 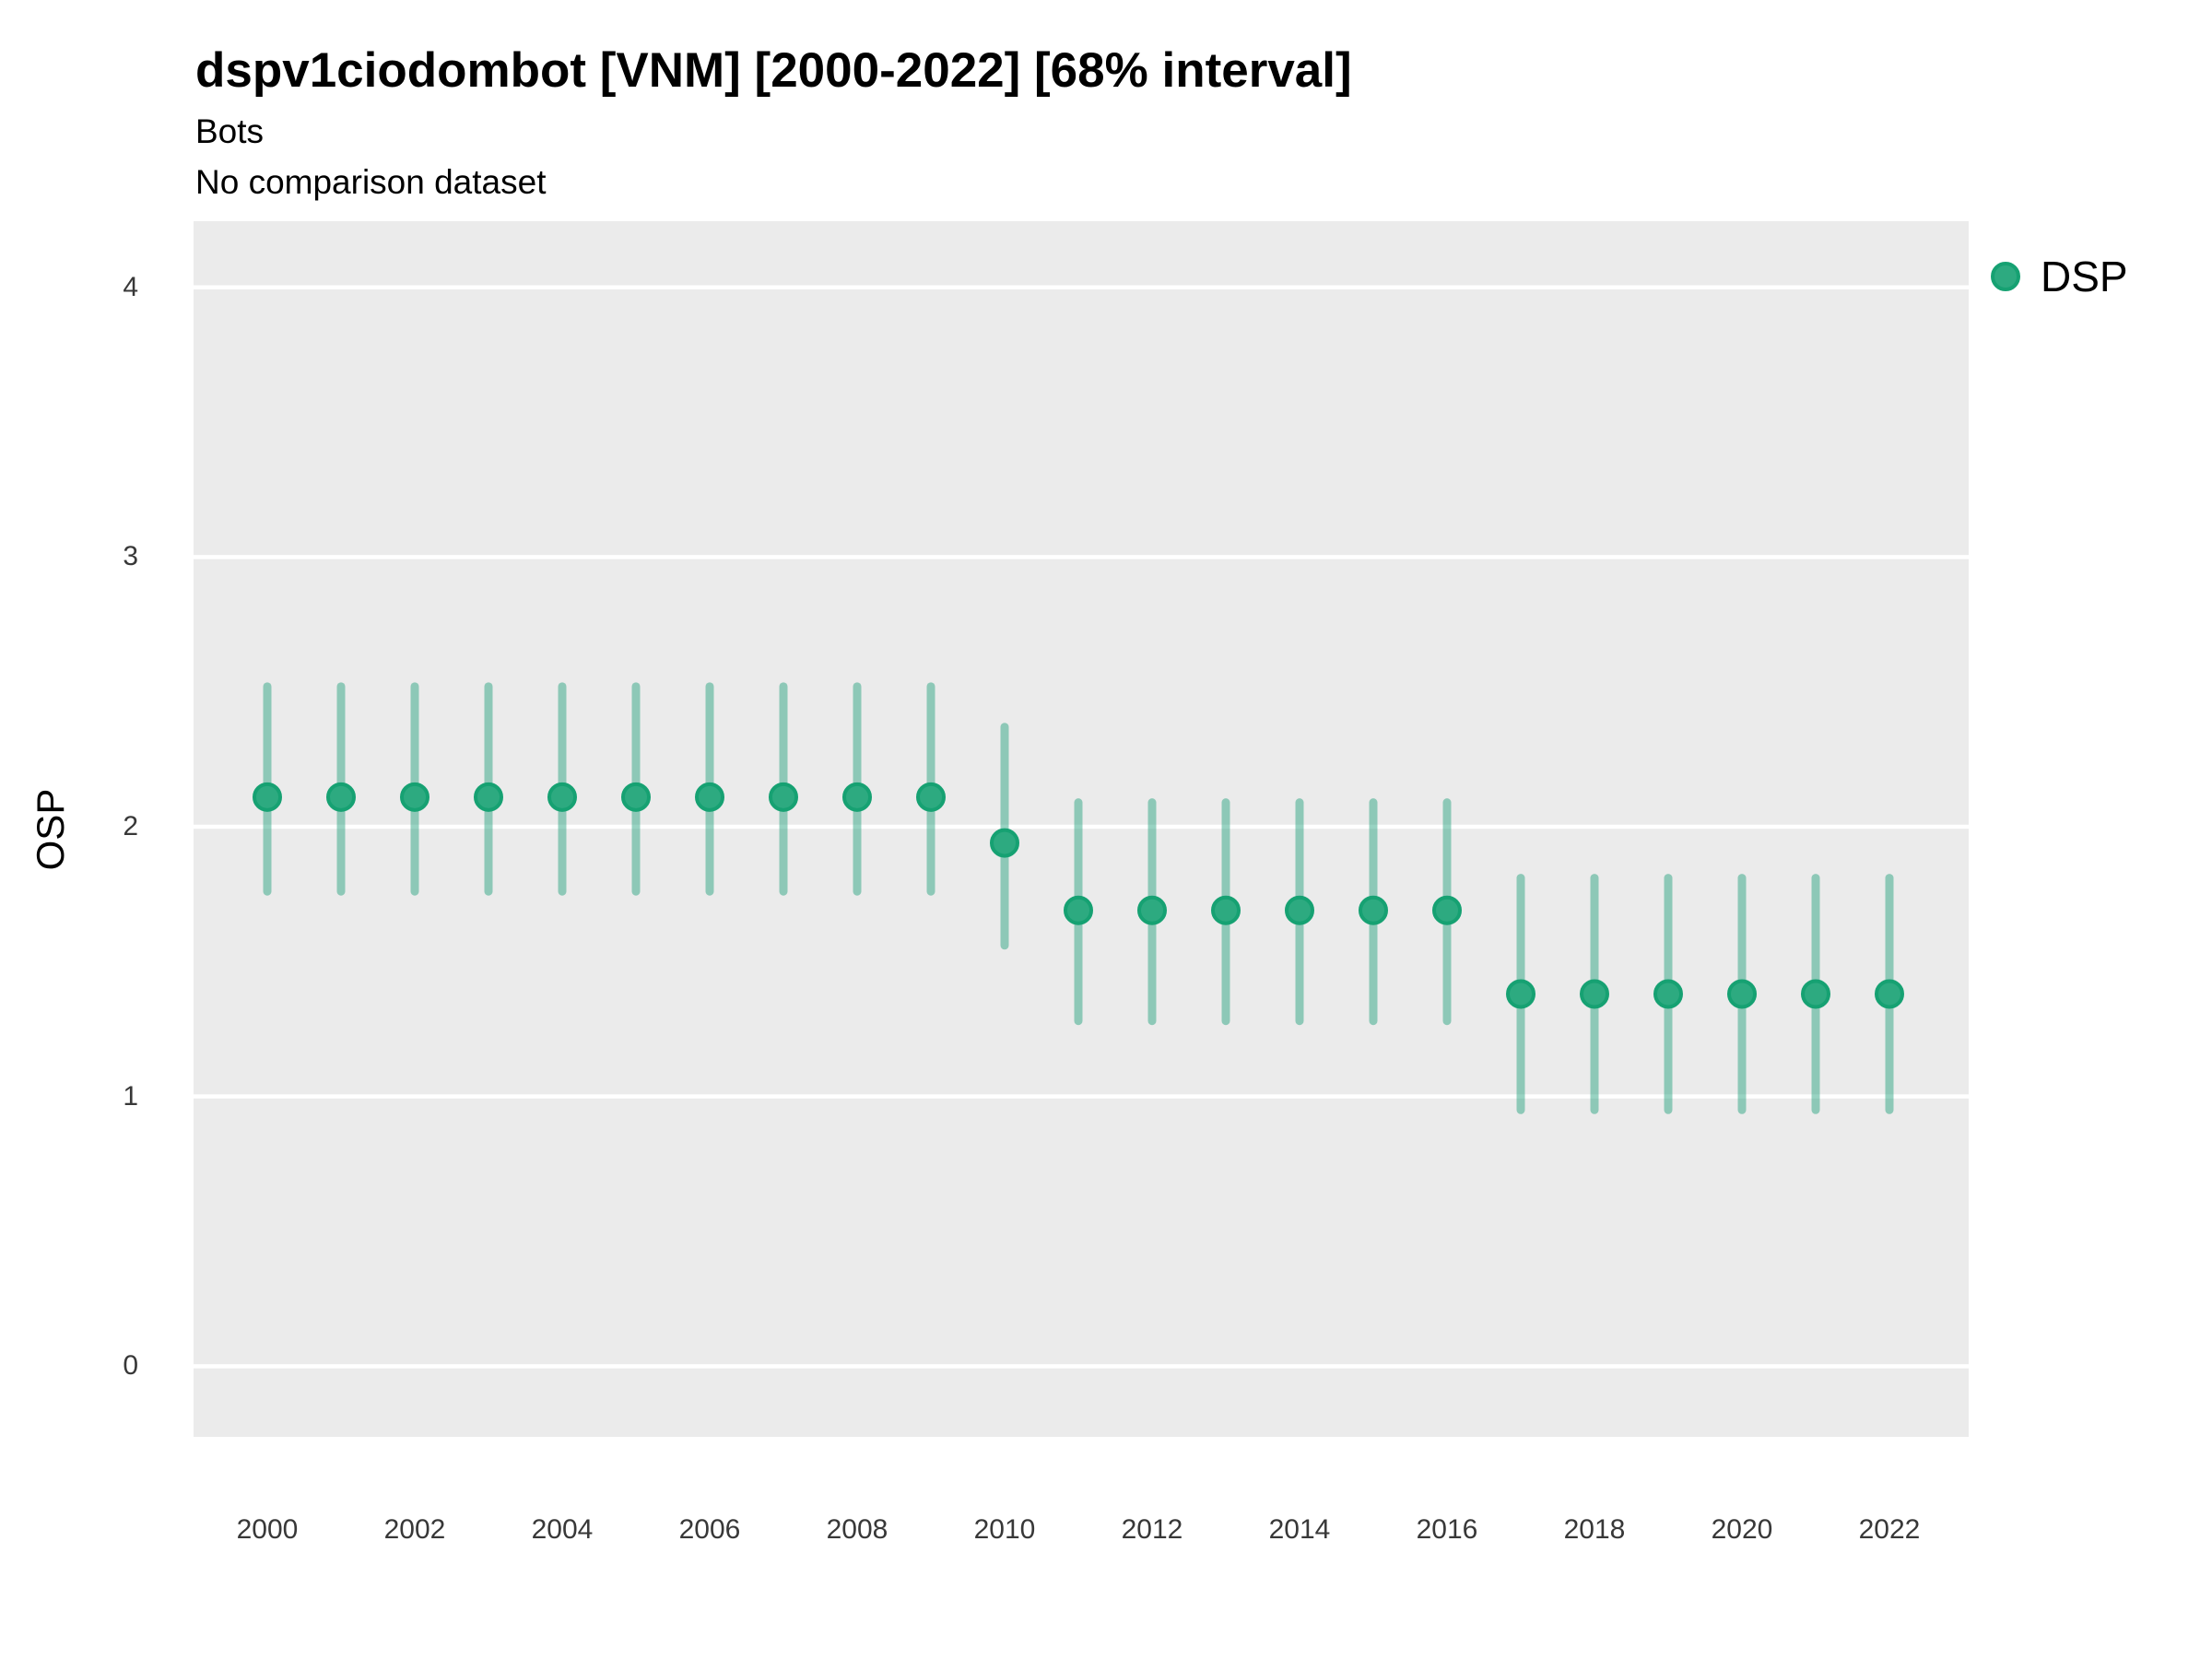 What do you see at coordinates (130, 826) in the screenshot?
I see `y-tick-label-2: 2` at bounding box center [130, 826].